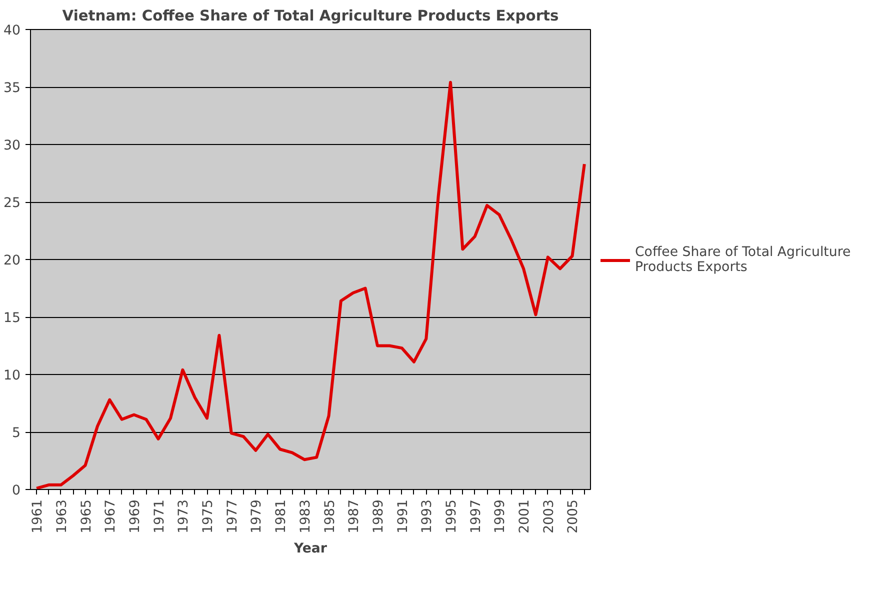 This screenshot has width=892, height=607. I want to click on x-tick-label: 2005, so click(574, 516).